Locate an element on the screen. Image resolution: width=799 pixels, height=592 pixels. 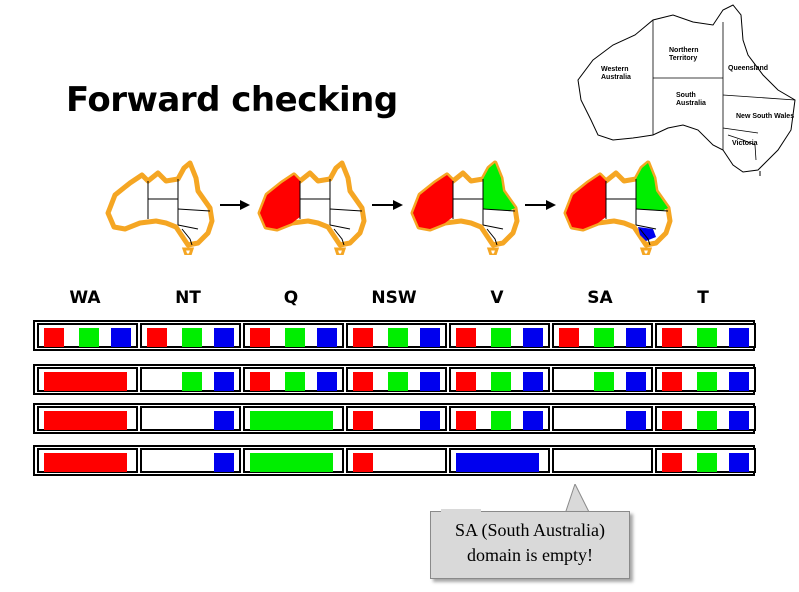
domain-cell-q is located at coordinates (293, 460).